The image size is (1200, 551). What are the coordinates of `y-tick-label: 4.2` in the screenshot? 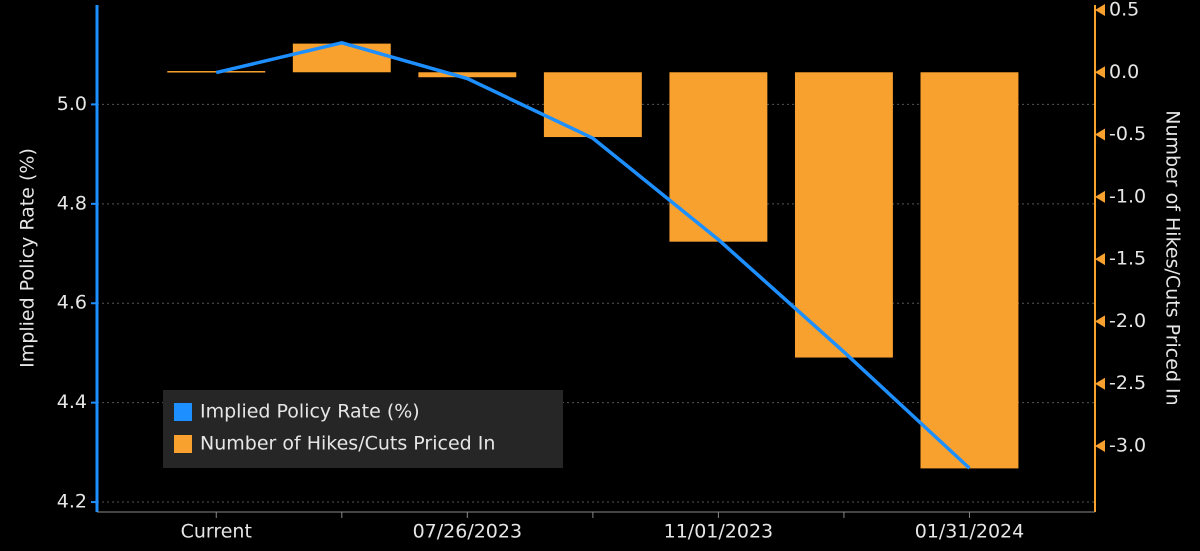 It's located at (72, 502).